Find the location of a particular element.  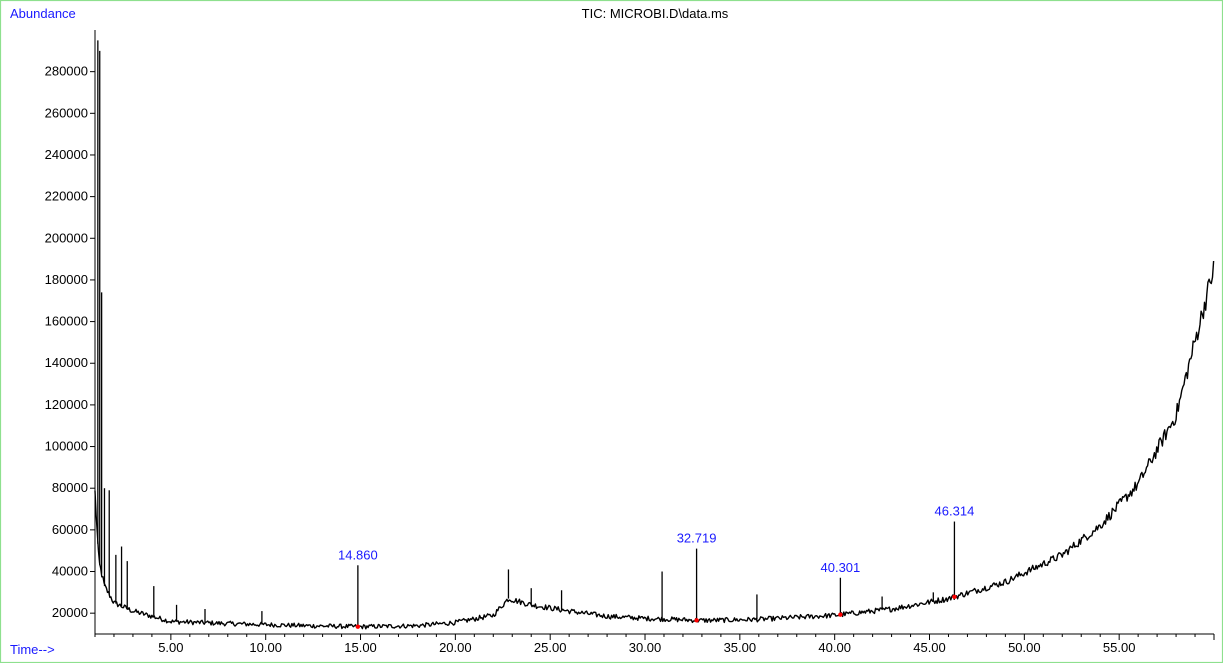

peak-label: 40.301 is located at coordinates (841, 567).